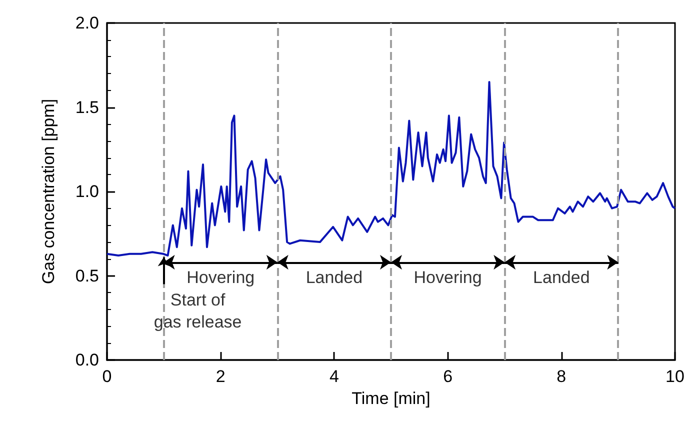 The height and width of the screenshot is (439, 689). I want to click on x-tick-label: 4, so click(334, 376).